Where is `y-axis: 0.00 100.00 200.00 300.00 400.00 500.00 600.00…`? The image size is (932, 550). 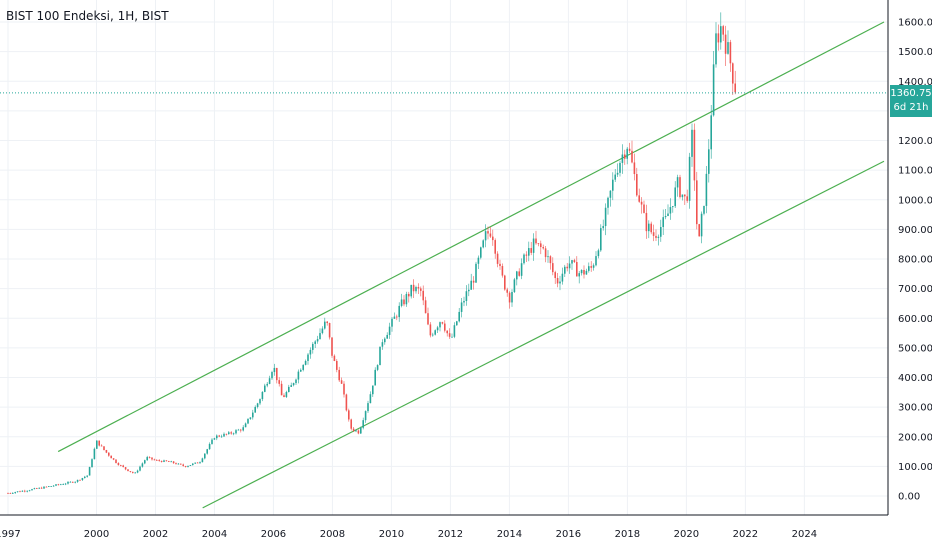
y-axis: 0.00 100.00 200.00 300.00 400.00 500.00 600.00… is located at coordinates (909, 257).